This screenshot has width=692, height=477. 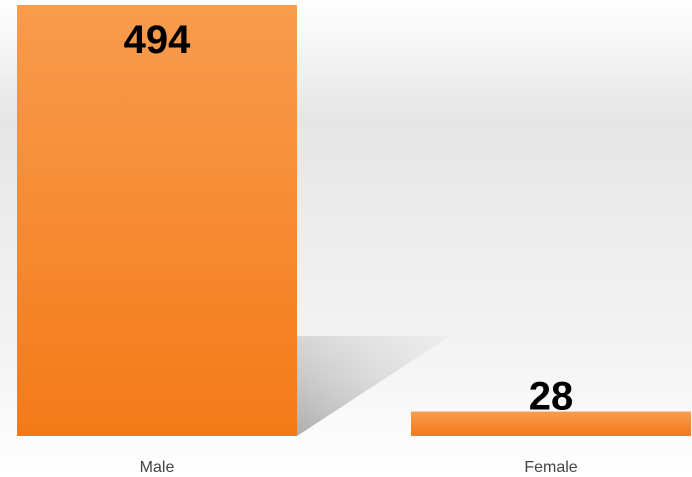 I want to click on x-tick-label: Male, so click(x=157, y=467).